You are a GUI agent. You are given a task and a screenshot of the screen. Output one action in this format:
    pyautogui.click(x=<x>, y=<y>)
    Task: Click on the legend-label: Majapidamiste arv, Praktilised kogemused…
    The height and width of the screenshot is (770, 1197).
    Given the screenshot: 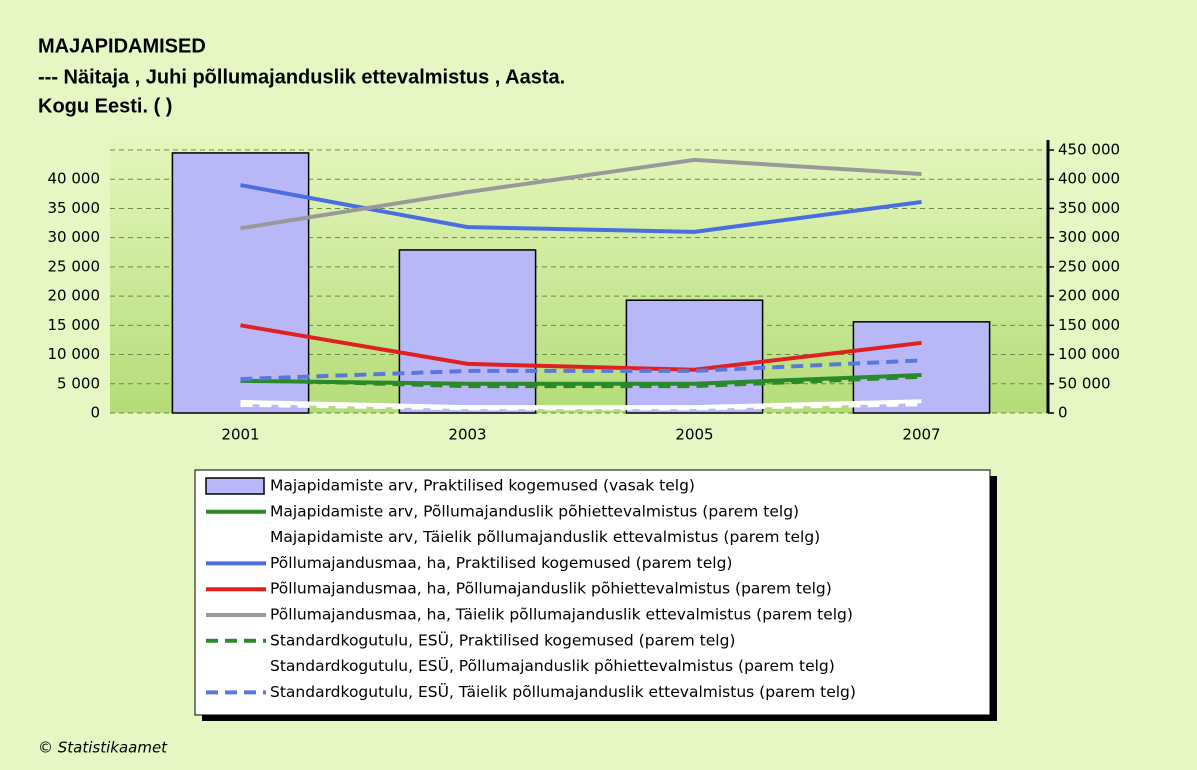 What is the action you would take?
    pyautogui.click(x=482, y=486)
    